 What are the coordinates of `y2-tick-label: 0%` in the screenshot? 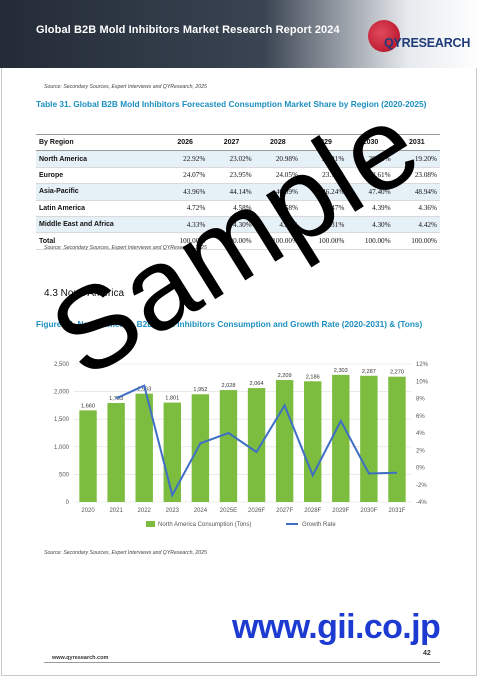 It's located at (420, 469).